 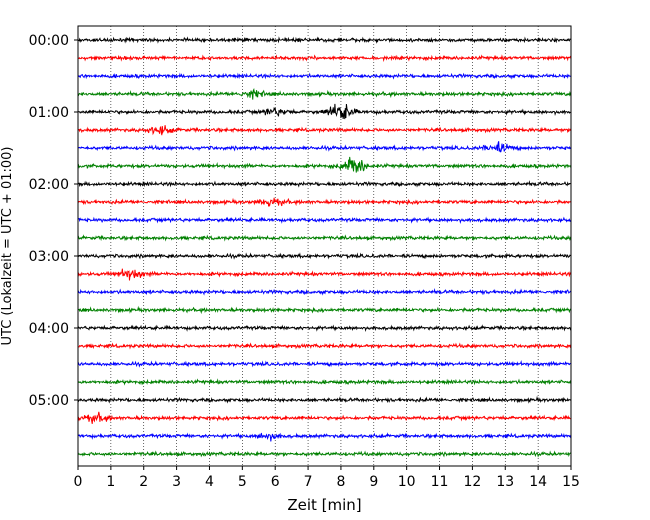 I want to click on y-tick-label: 01:00, so click(x=49, y=113).